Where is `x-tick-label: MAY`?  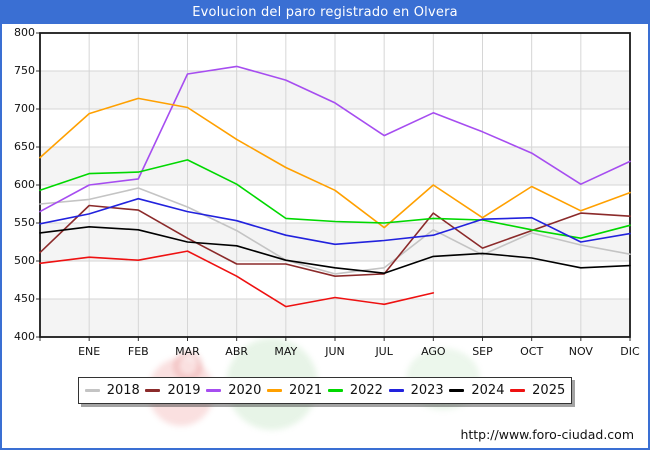
x-tick-label: MAY is located at coordinates (286, 351).